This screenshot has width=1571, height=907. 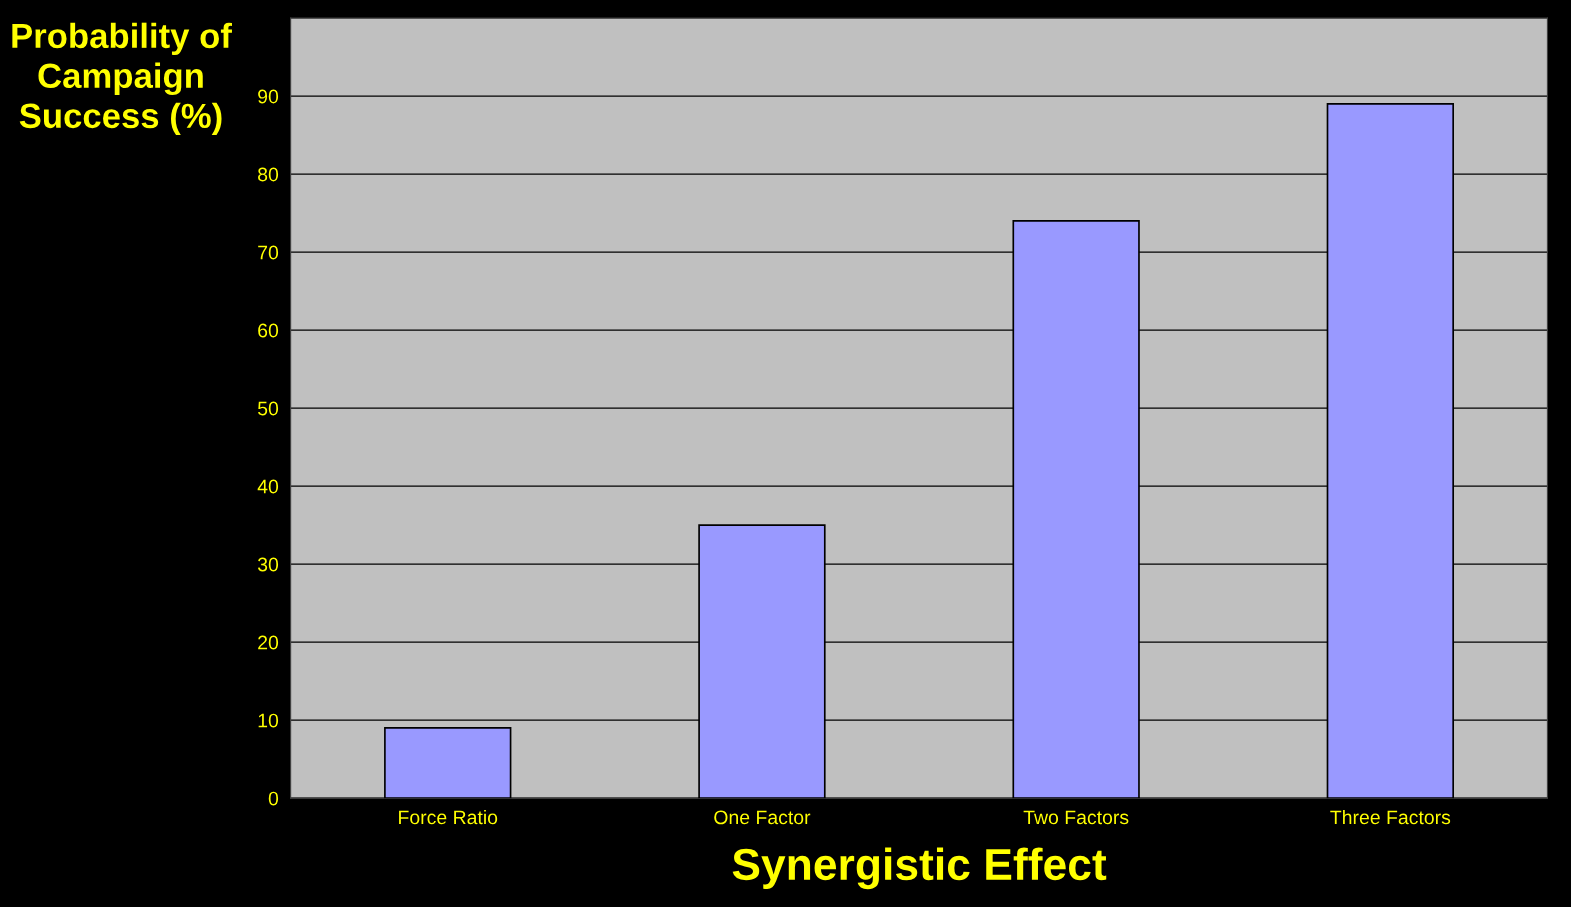 What do you see at coordinates (268, 252) in the screenshot?
I see `y-tick-label: 70` at bounding box center [268, 252].